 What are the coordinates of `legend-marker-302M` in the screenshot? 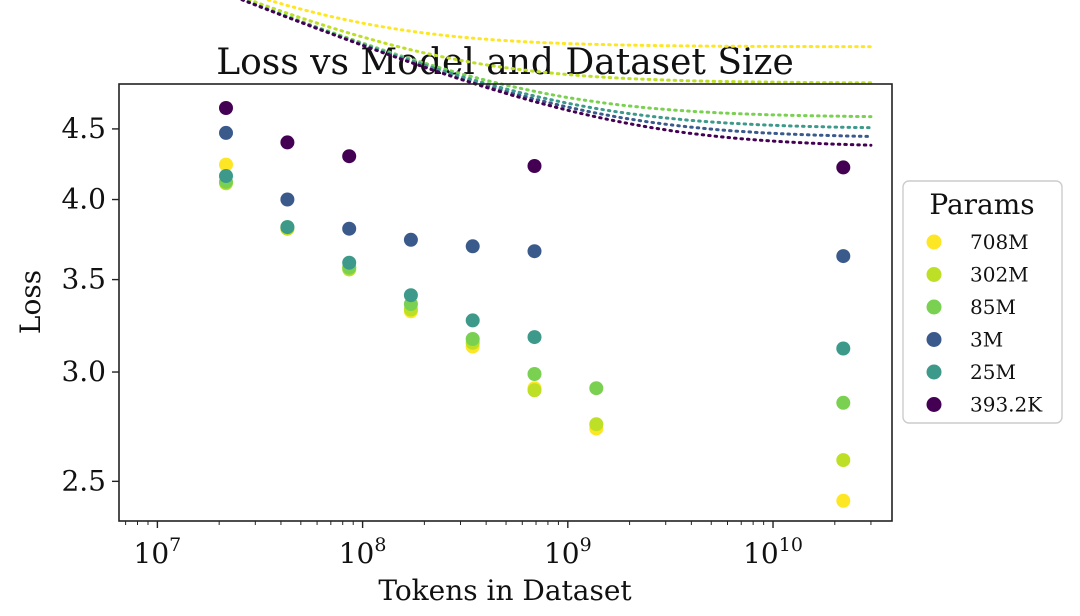 It's located at (934, 274).